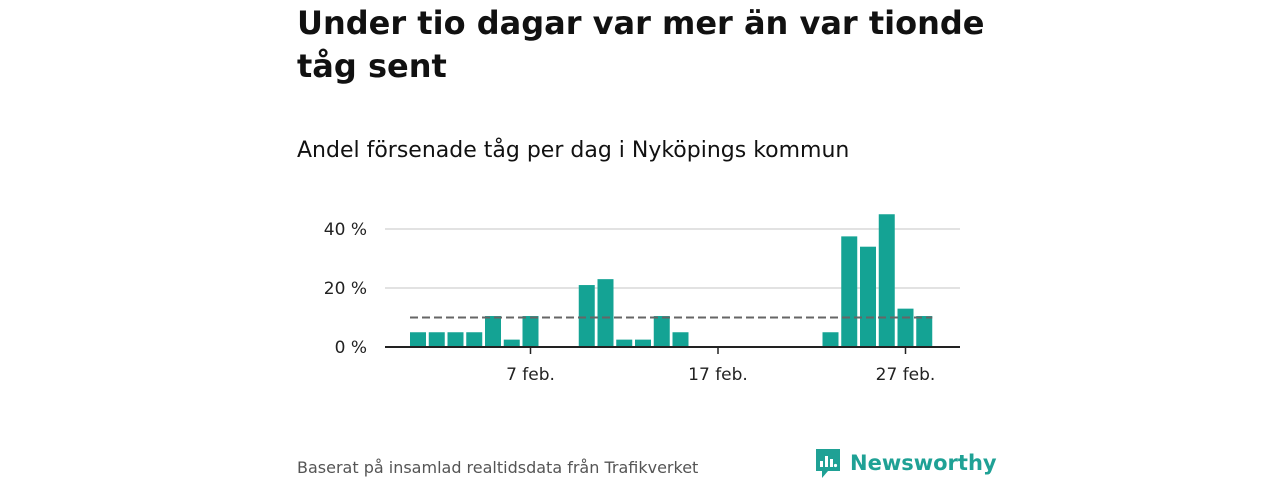 This screenshot has height=480, width=1280. I want to click on y-tick-label: 0 %, so click(351, 348).